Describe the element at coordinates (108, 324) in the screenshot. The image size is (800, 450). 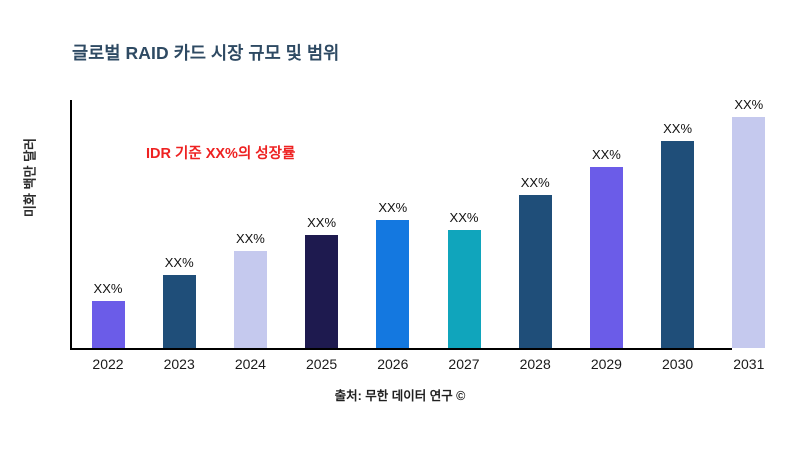
I see `bar-rect-2022` at that location.